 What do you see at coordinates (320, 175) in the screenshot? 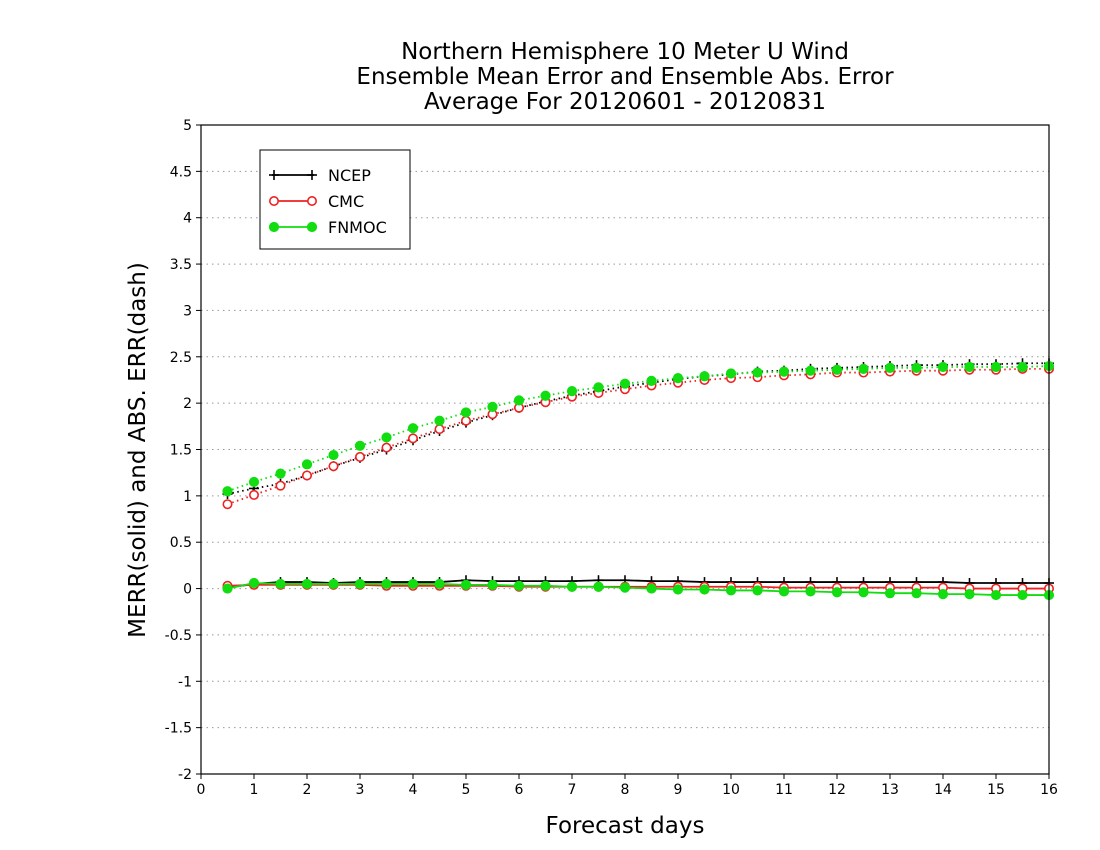
I see `legend-item-ncep: NCEP` at bounding box center [320, 175].